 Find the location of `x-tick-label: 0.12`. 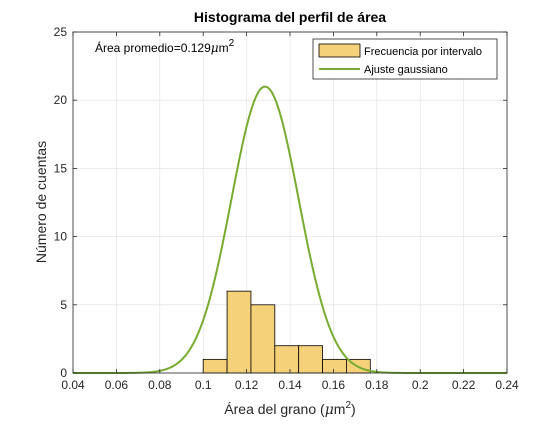

x-tick-label: 0.12 is located at coordinates (247, 385).